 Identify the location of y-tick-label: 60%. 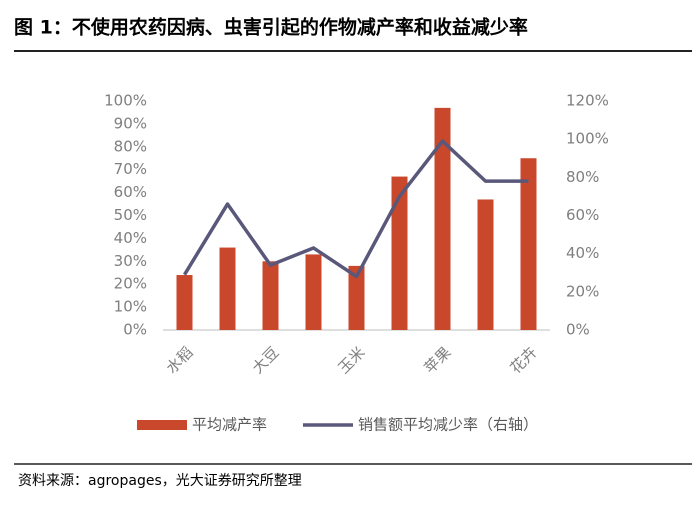
(130, 192).